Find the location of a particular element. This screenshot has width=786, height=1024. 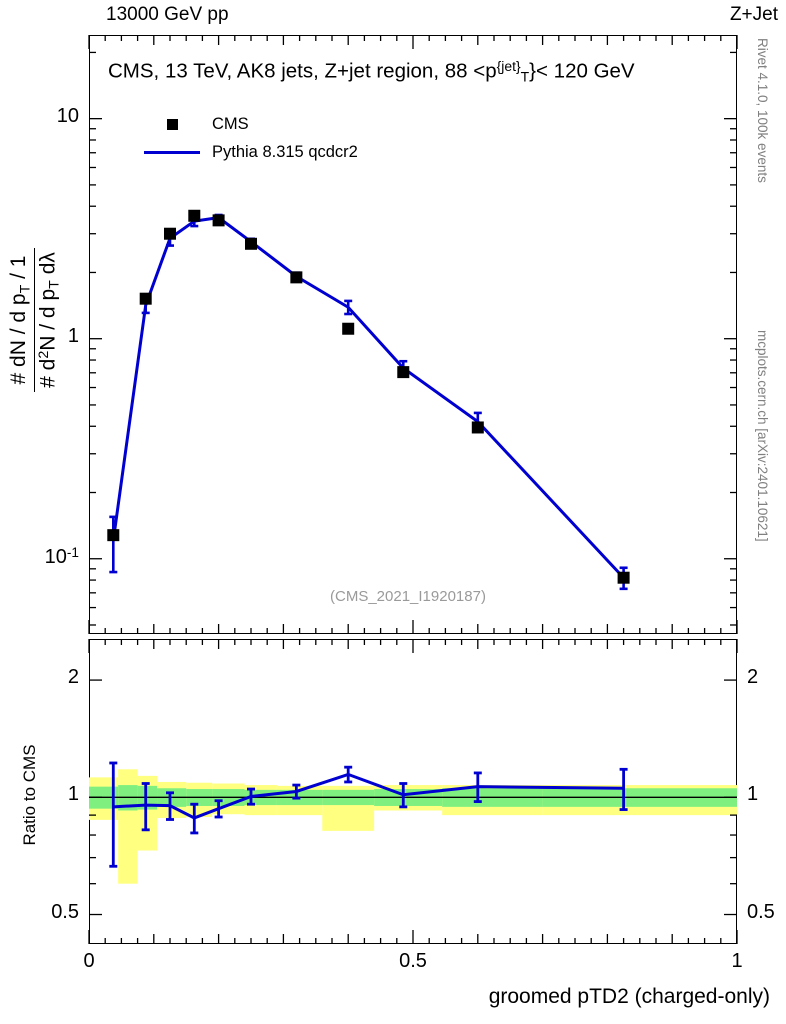

x-tick-label: 1 is located at coordinates (737, 961).